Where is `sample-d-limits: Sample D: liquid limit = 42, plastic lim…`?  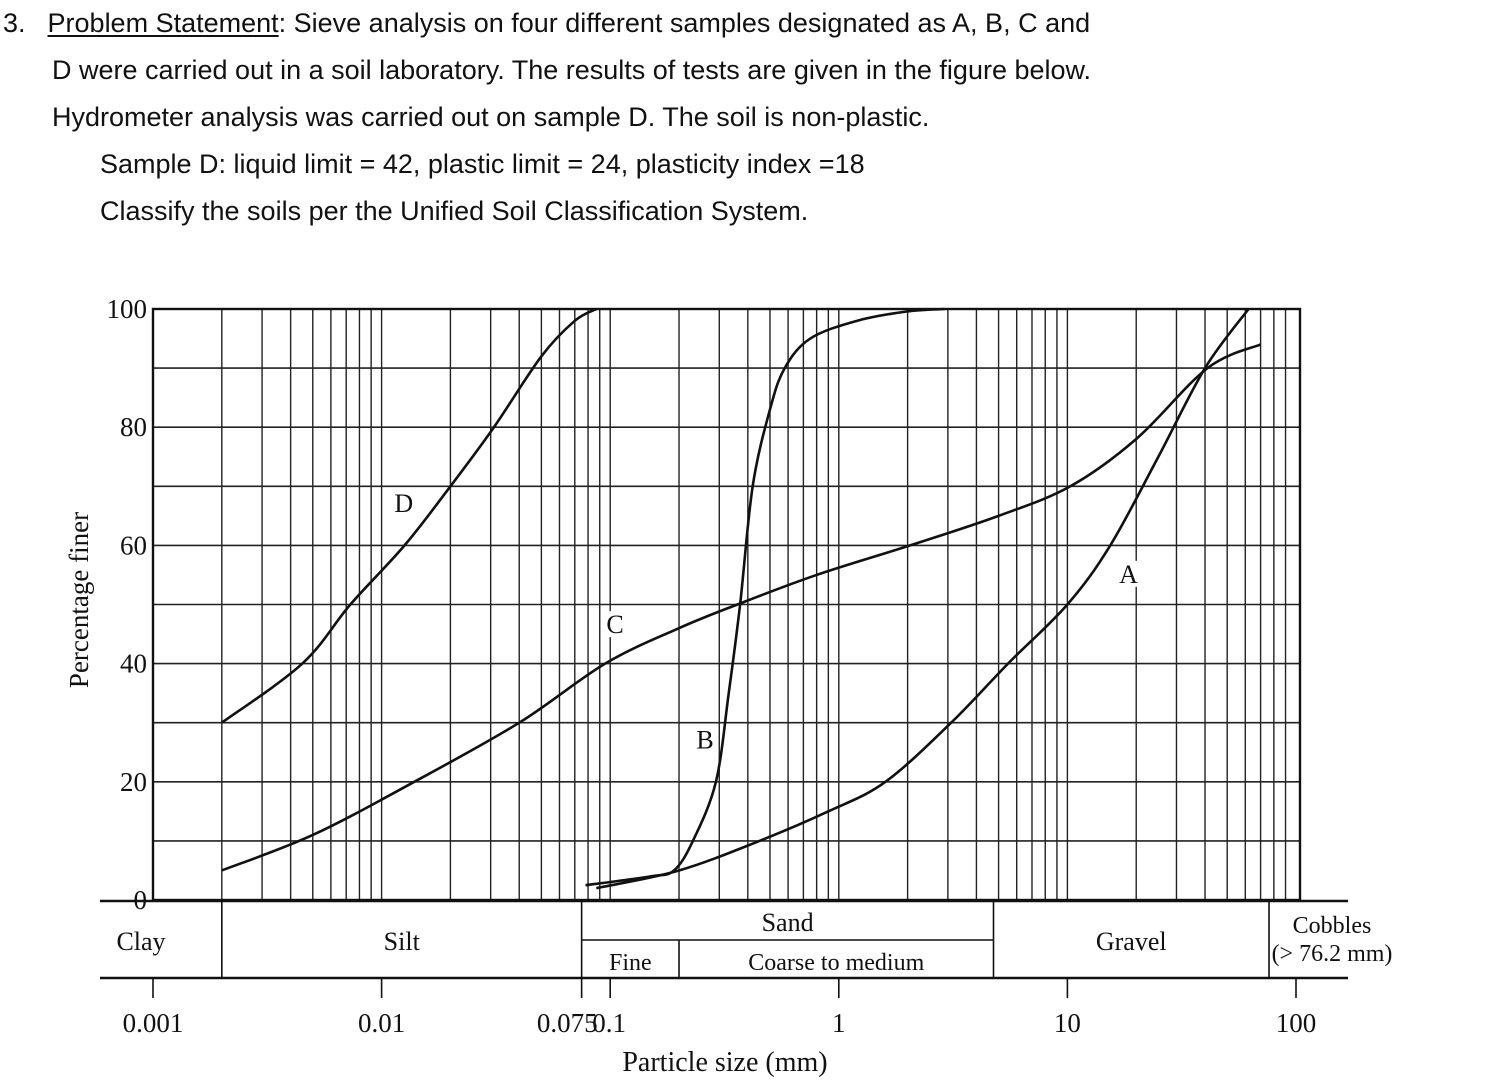 sample-d-limits: Sample D: liquid limit = 42, plastic lim… is located at coordinates (482, 164).